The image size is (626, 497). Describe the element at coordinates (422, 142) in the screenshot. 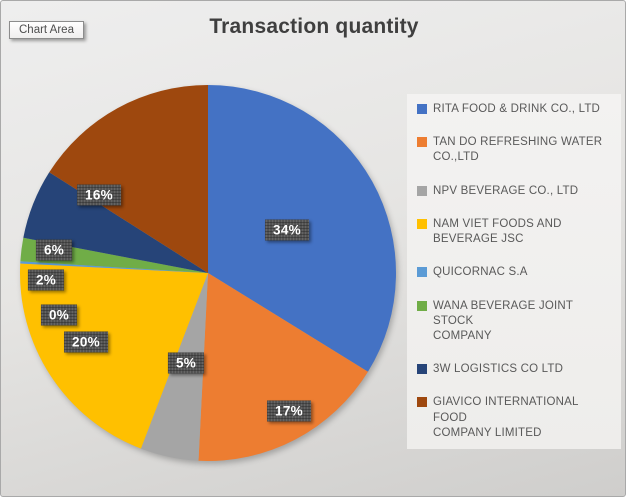

I see `legend-marker-tan-do-refreshing-water-co-ltd` at that location.